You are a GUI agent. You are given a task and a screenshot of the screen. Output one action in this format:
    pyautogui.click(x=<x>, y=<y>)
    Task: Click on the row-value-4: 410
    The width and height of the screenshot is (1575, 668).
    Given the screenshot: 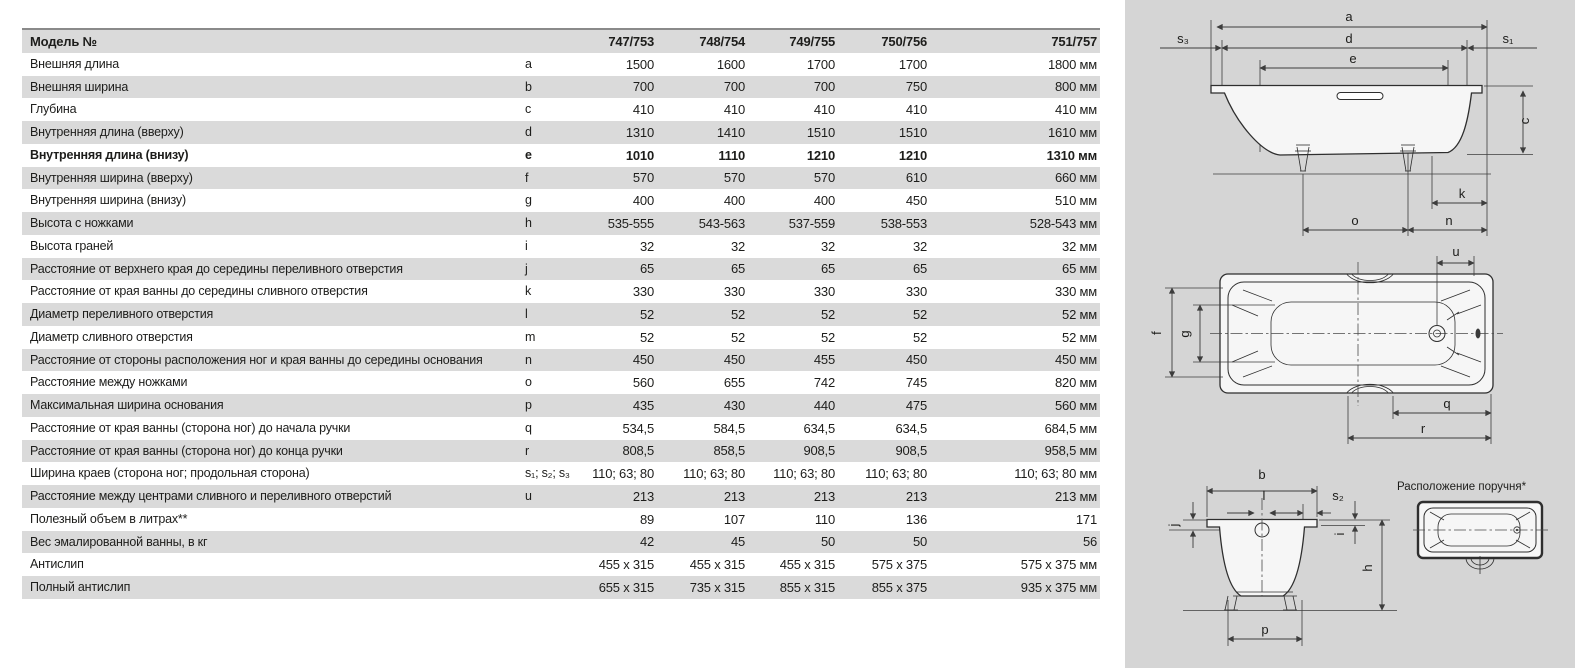 What is the action you would take?
    pyautogui.click(x=916, y=110)
    